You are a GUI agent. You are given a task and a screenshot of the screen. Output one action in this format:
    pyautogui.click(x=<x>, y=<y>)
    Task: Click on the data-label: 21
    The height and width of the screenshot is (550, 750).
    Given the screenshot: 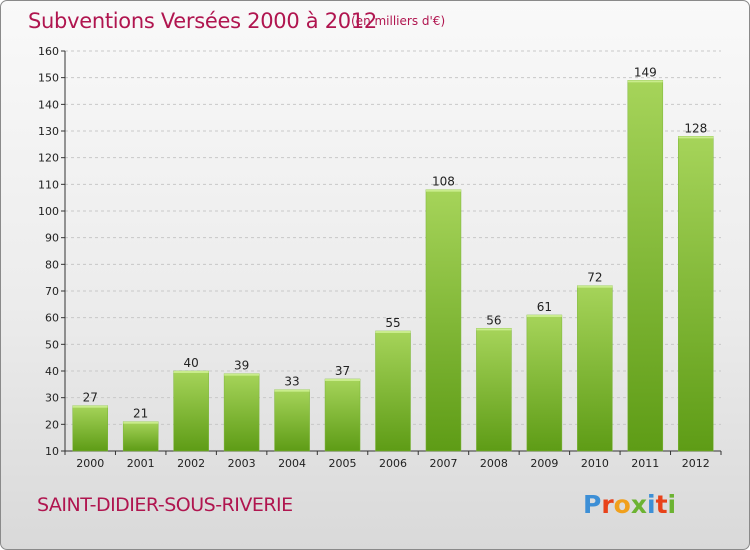 What is the action you would take?
    pyautogui.click(x=140, y=414)
    